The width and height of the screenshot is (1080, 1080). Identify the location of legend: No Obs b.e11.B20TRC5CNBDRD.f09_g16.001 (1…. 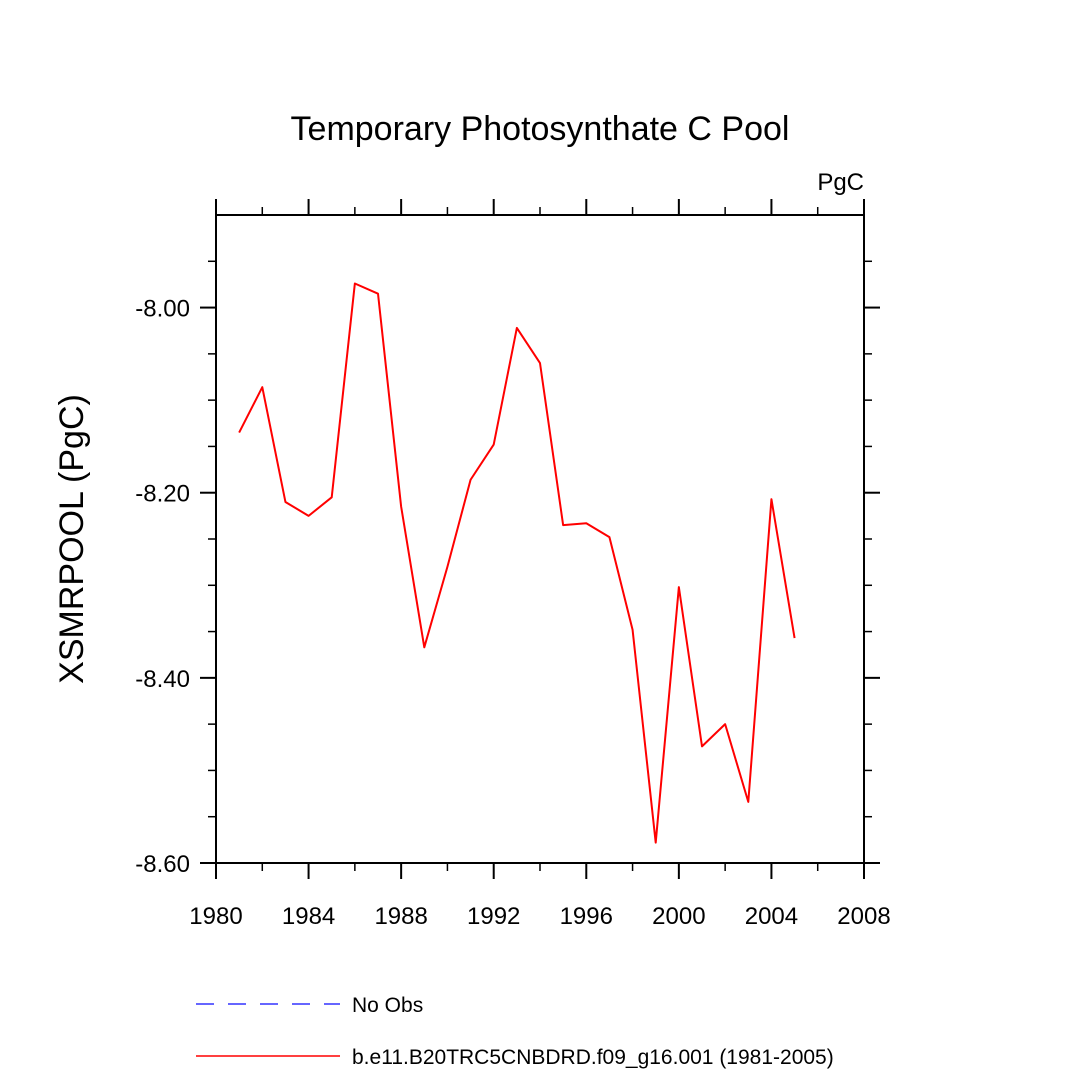
(515, 1031).